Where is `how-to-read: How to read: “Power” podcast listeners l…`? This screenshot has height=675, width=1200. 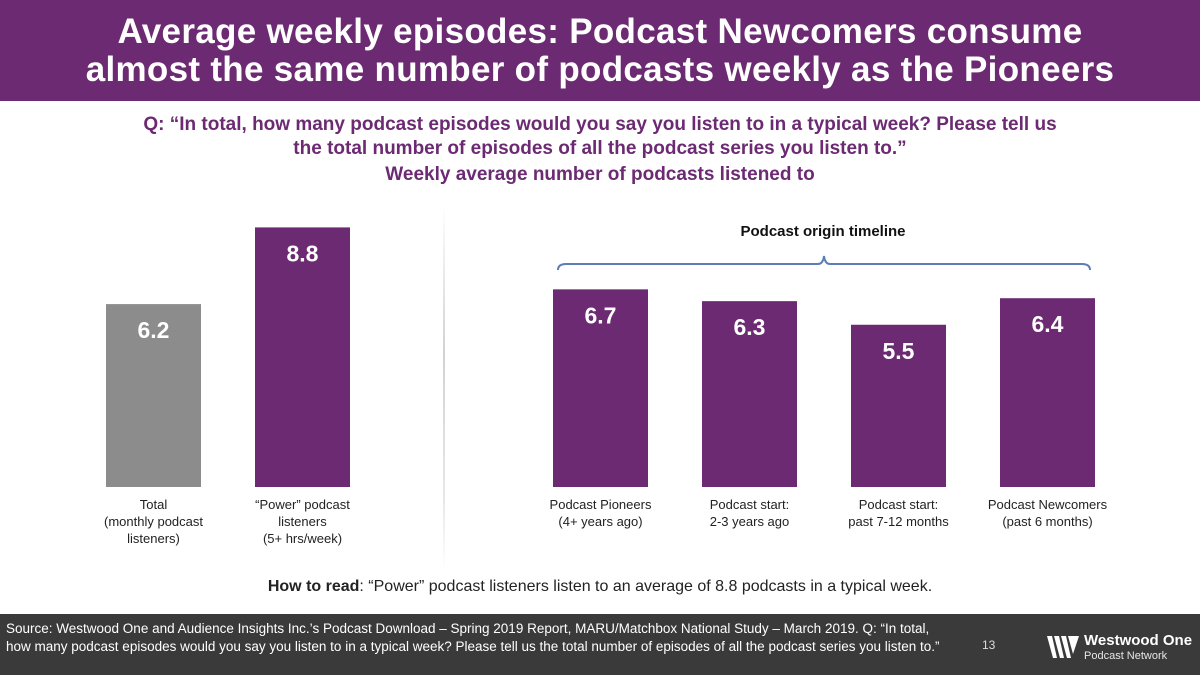
how-to-read: How to read: “Power” podcast listeners l… is located at coordinates (600, 587).